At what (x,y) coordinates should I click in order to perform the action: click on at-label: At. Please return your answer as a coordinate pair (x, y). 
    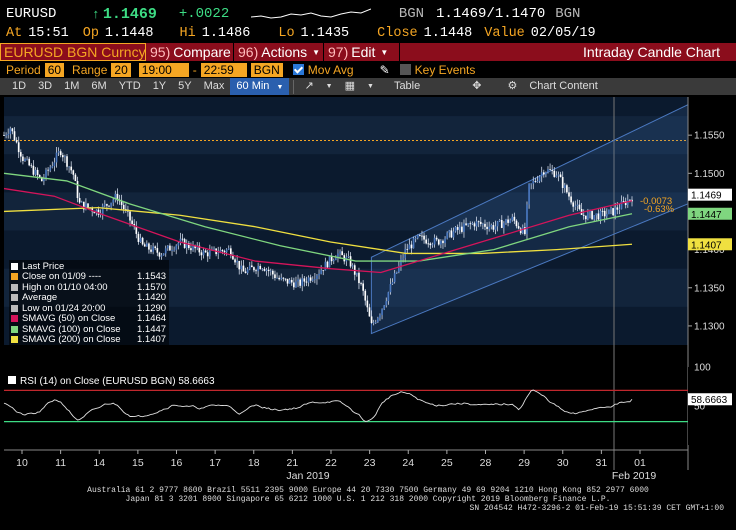
    Looking at the image, I should click on (14, 33).